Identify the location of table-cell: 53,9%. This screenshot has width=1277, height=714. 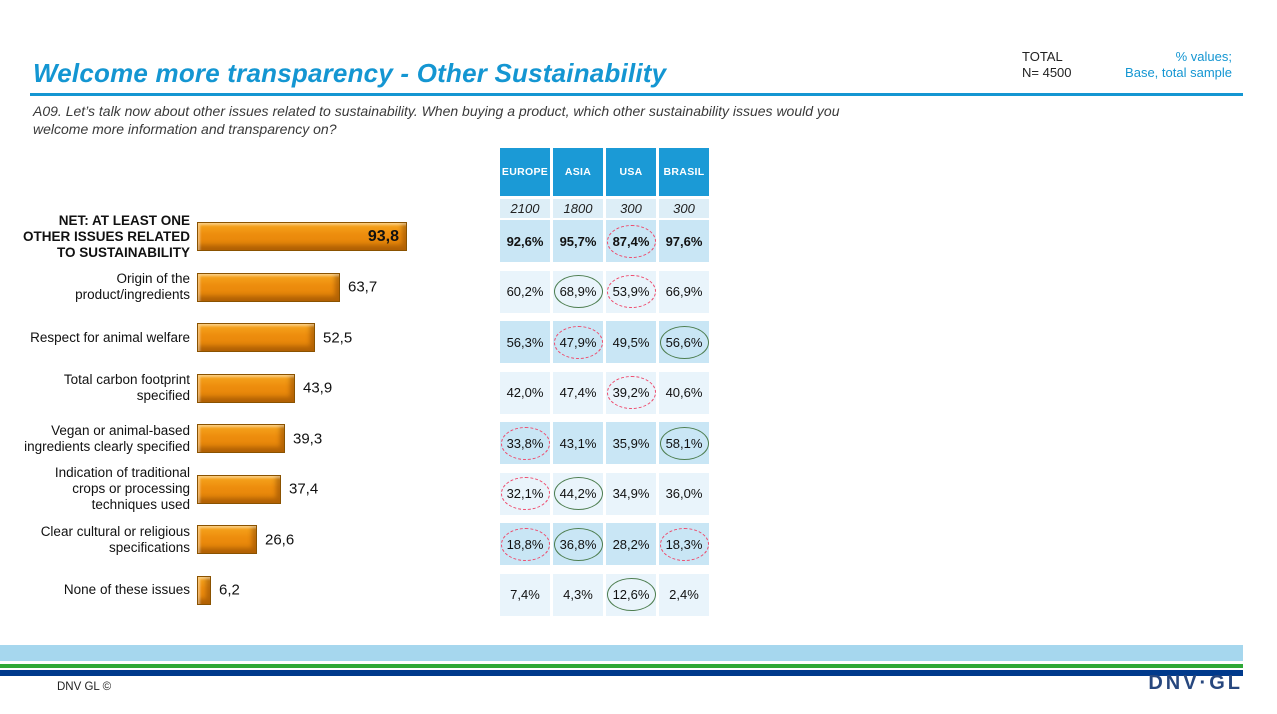
(631, 291).